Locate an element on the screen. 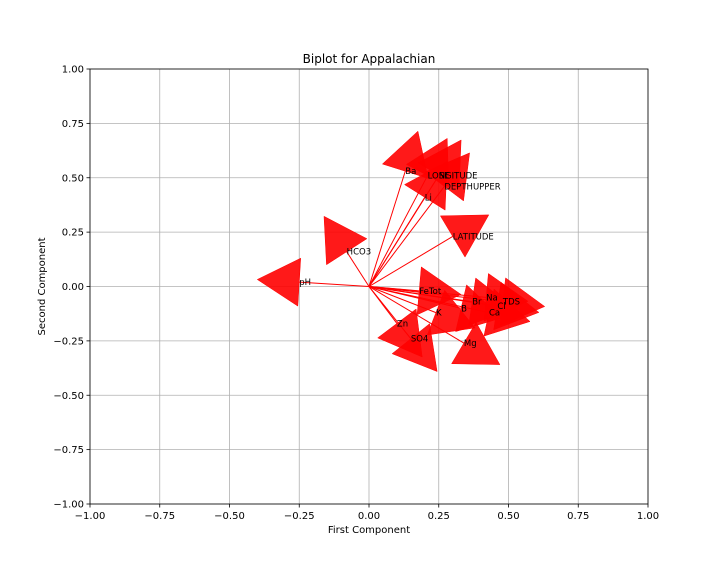  x-tick-label: 0.75 is located at coordinates (578, 516).